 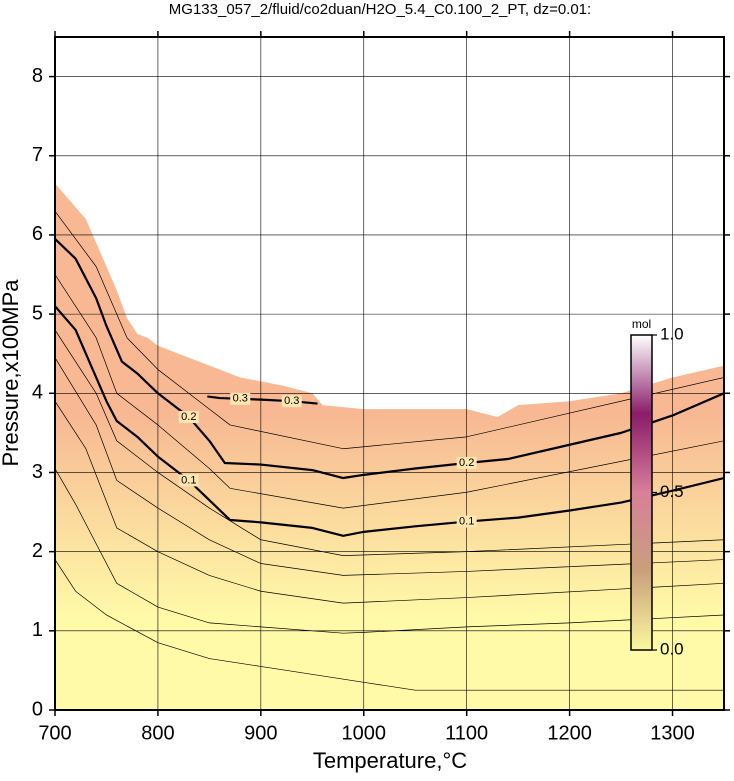 I want to click on x-tick-label: 900, so click(x=260, y=733).